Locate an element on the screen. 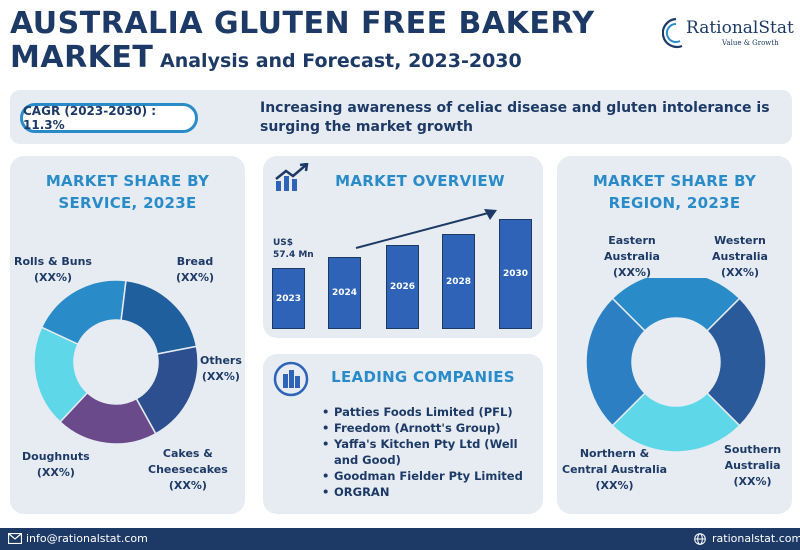 The width and height of the screenshot is (800, 550). service-heading-line2: SERVICE, 2023E is located at coordinates (127, 203).